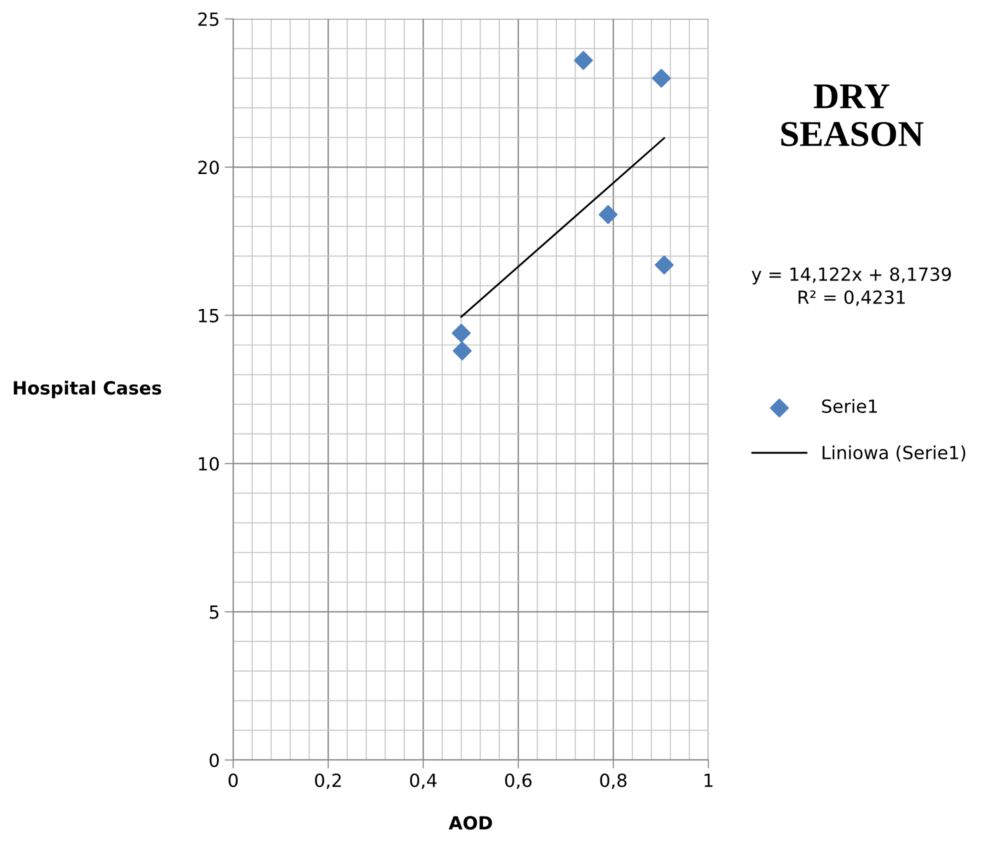 The image size is (988, 845). I want to click on y-axis-title: Hospital Cases, so click(88, 389).